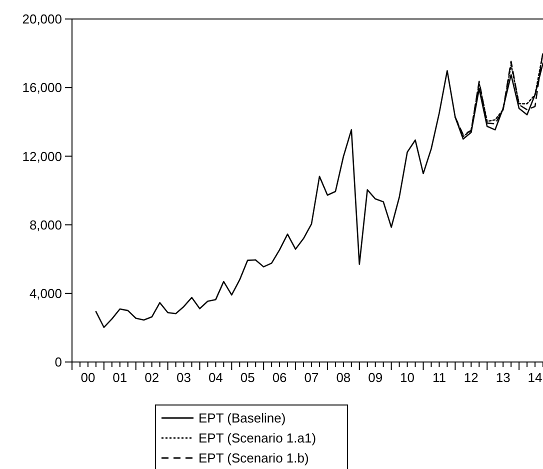 This screenshot has width=543, height=469. Describe the element at coordinates (311, 377) in the screenshot. I see `x-tick-label: 07` at that location.